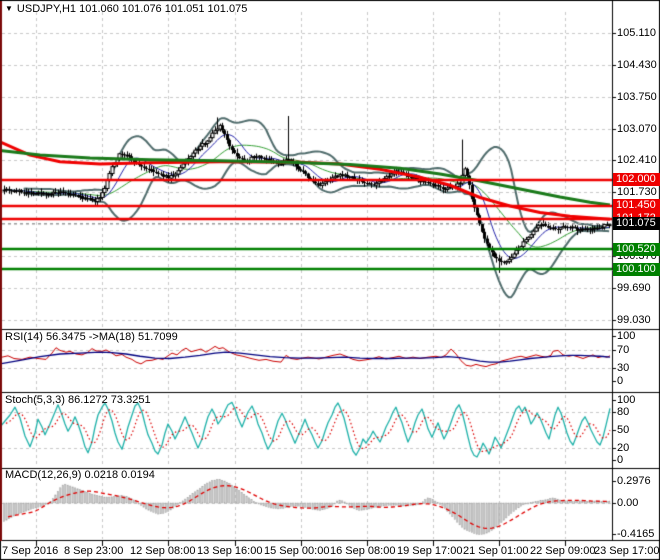  I want to click on rsi-axis-label: 70, so click(623, 349).